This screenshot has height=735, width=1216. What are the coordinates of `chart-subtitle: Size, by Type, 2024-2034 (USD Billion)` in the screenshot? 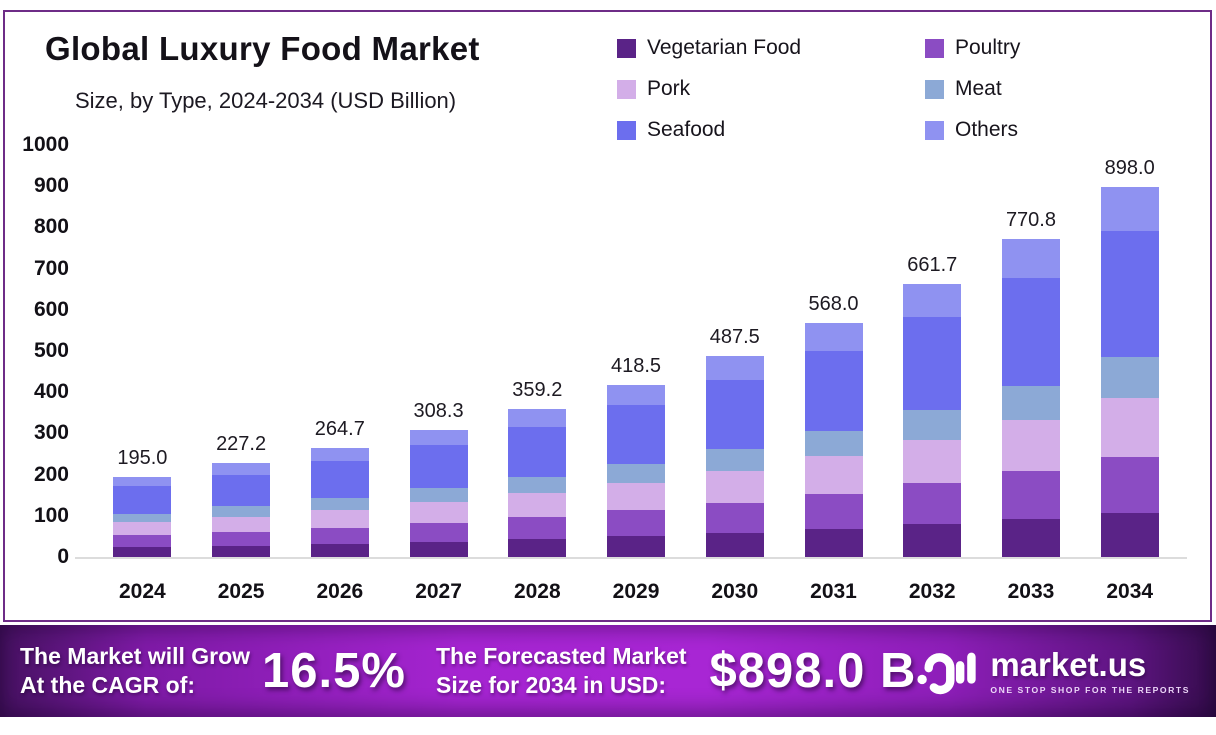 It's located at (266, 100).